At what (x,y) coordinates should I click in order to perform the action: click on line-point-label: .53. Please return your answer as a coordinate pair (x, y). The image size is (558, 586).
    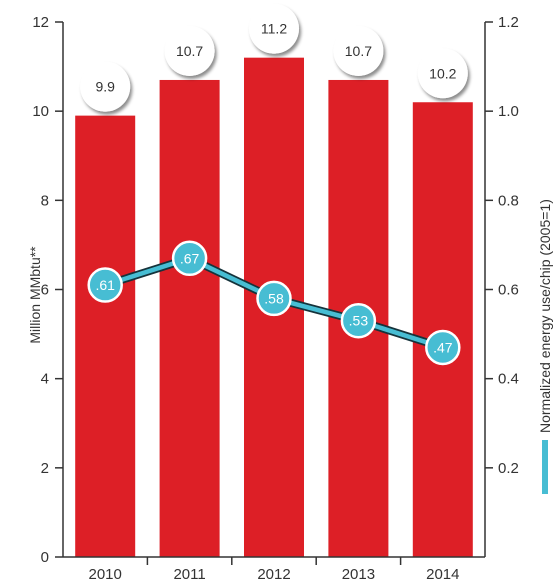
    Looking at the image, I should click on (359, 321).